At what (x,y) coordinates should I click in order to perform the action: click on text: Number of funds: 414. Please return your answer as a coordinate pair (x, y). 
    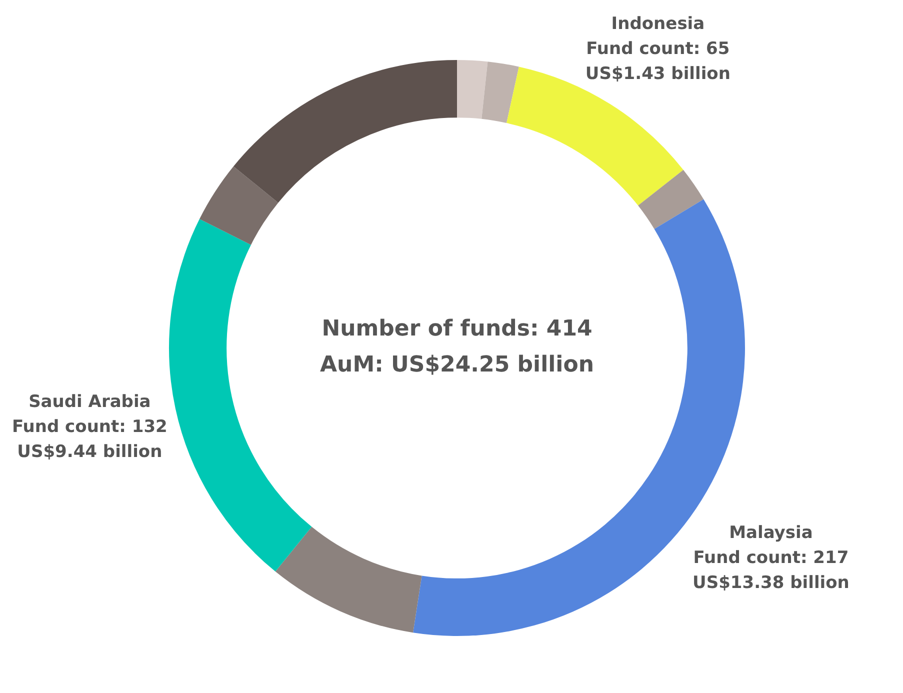
    Looking at the image, I should click on (457, 329).